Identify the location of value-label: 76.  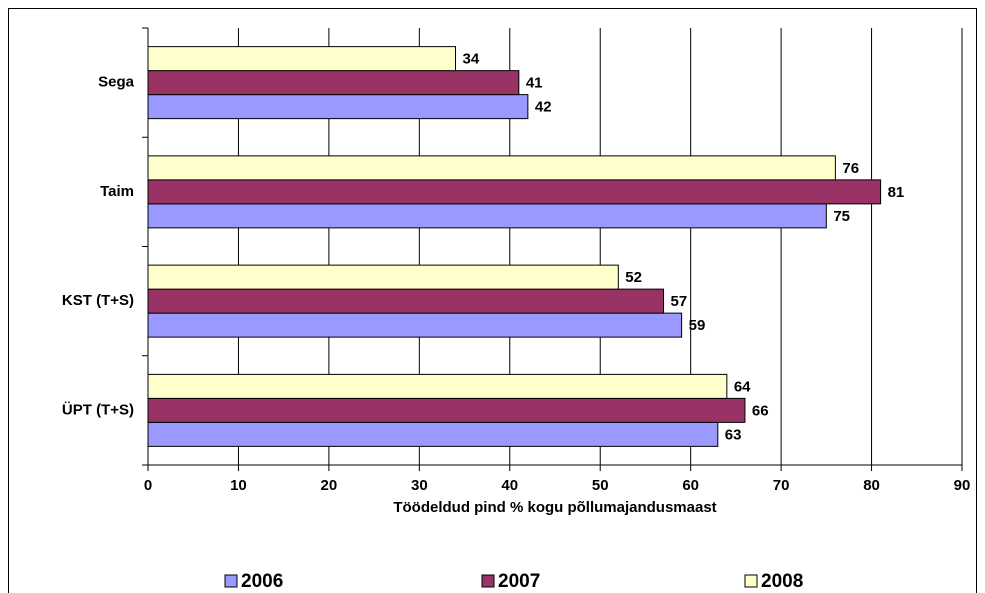
(850, 168).